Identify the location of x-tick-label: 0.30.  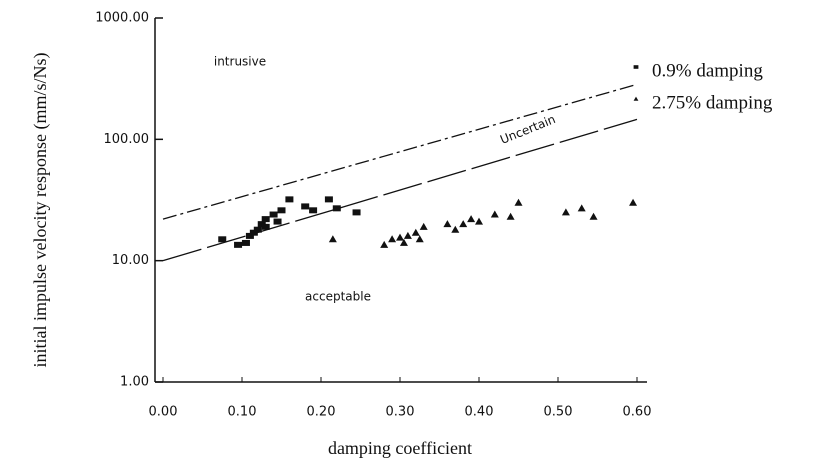
(400, 412).